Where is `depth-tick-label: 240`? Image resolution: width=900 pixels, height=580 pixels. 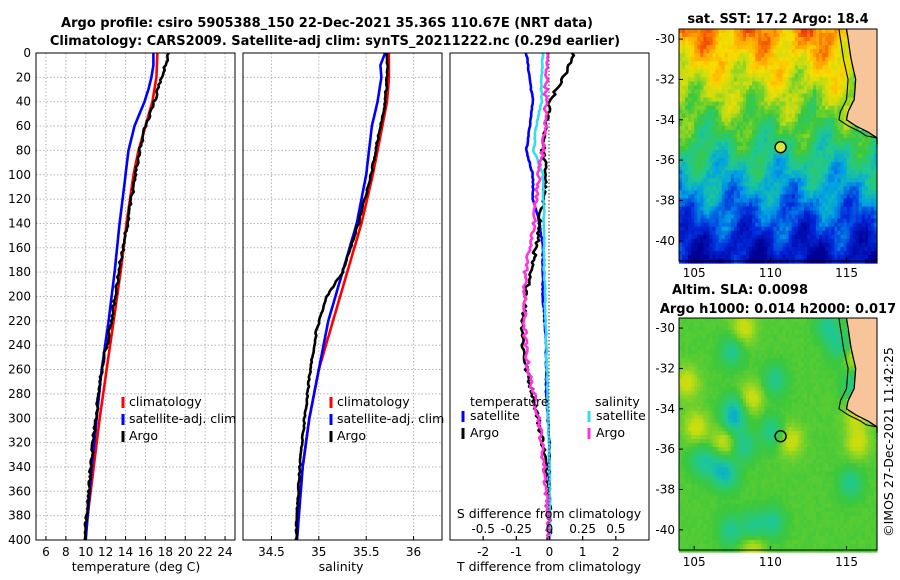
depth-tick-label: 240 is located at coordinates (19, 345).